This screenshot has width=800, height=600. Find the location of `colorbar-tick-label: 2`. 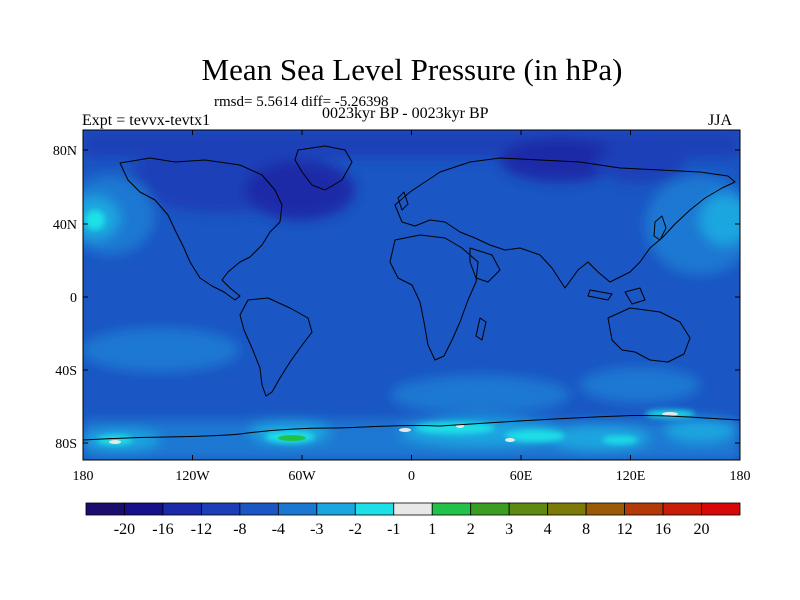

colorbar-tick-label: 2 is located at coordinates (471, 529).